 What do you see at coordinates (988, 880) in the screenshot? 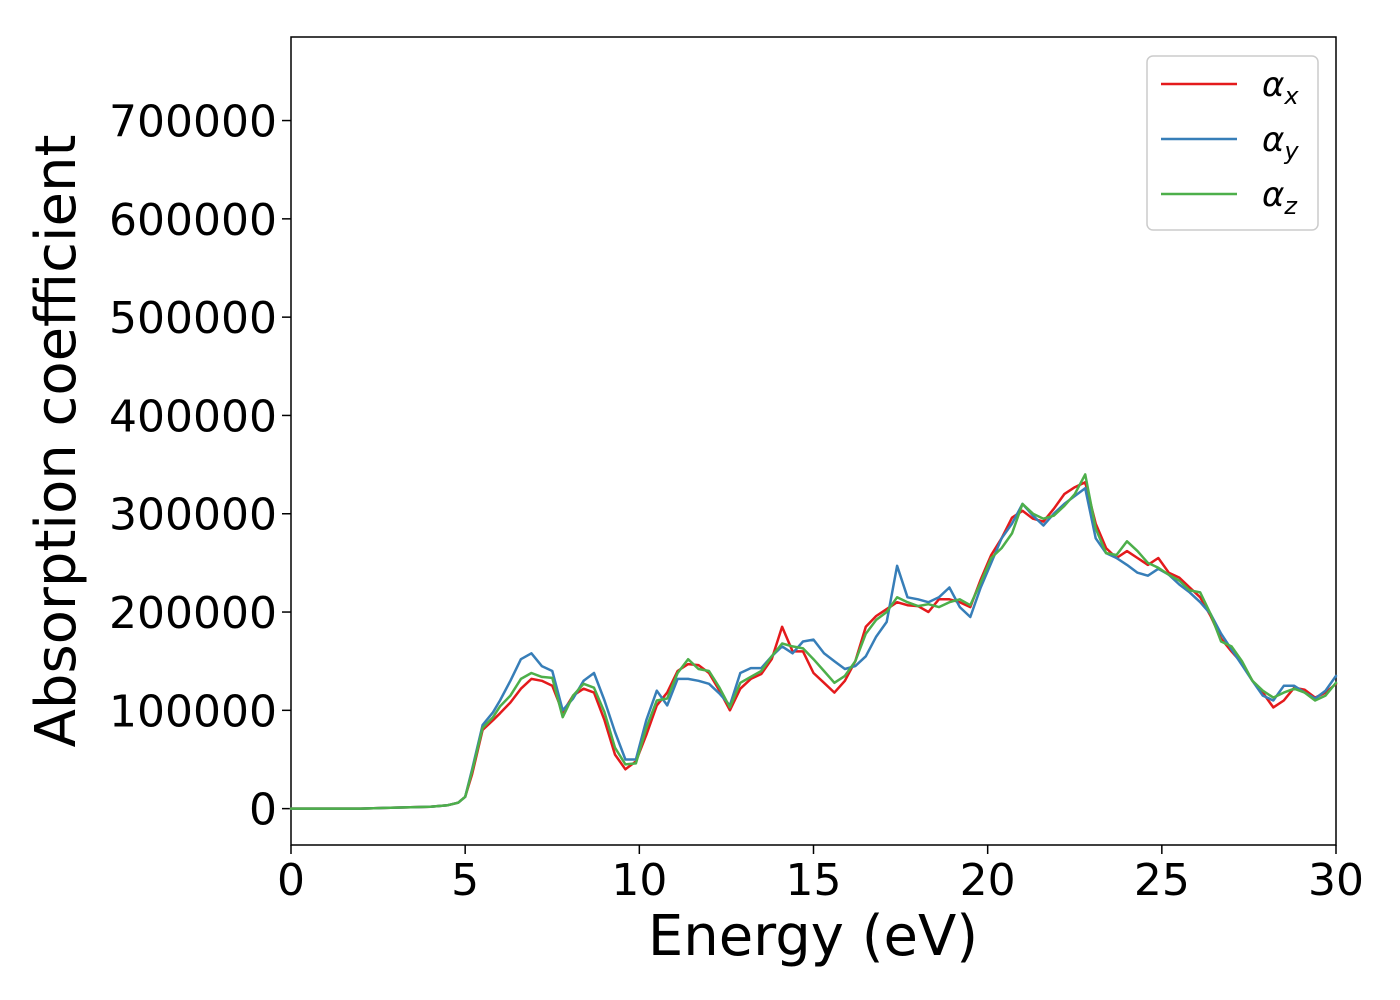
I see `x-tick-label: 20` at bounding box center [988, 880].